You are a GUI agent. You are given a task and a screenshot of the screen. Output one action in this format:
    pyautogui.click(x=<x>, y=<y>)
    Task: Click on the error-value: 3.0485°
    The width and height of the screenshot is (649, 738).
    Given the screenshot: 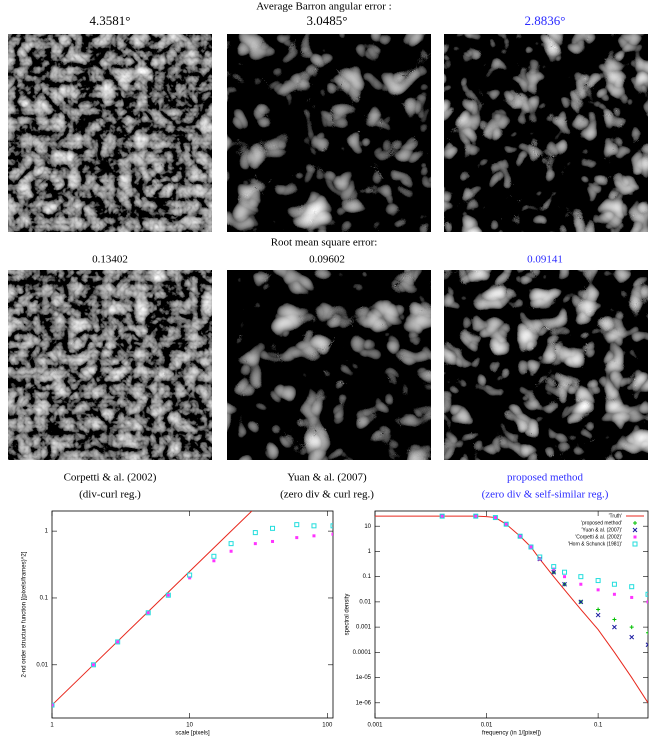 What is the action you would take?
    pyautogui.click(x=327, y=20)
    